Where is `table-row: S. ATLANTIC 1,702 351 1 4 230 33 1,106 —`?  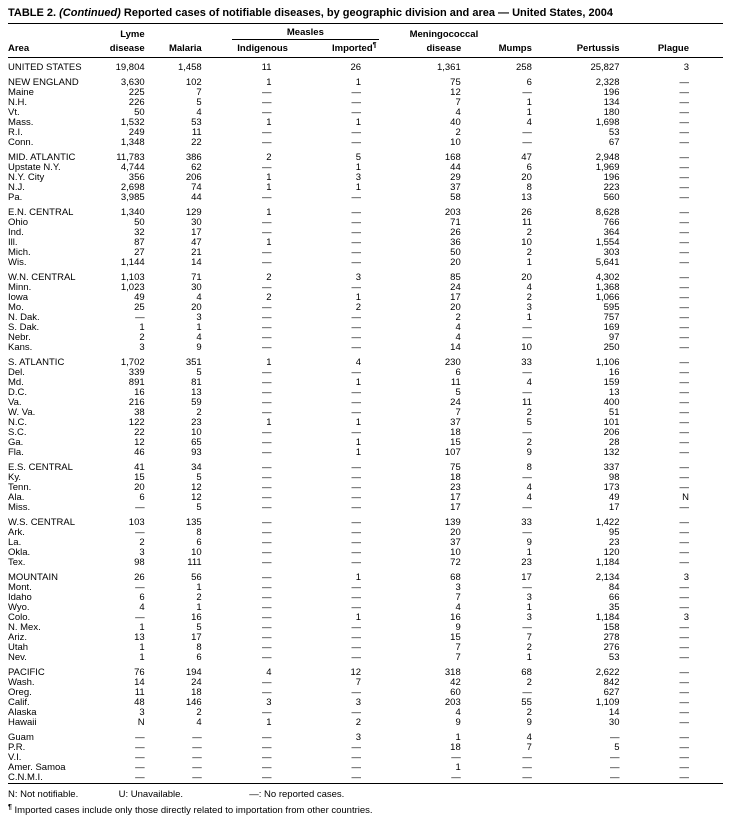 table-row: S. ATLANTIC 1,702 351 1 4 230 33 1,106 — is located at coordinates (365, 360).